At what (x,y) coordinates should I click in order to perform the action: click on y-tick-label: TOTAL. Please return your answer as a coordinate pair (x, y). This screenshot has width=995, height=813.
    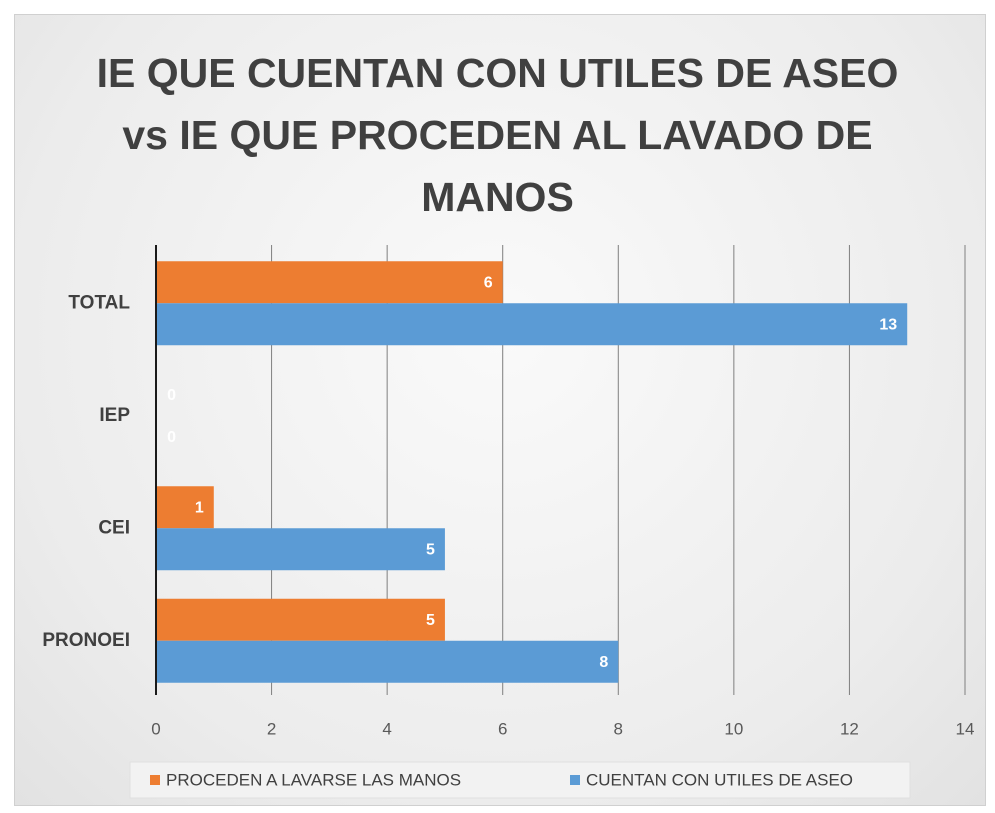
    Looking at the image, I should click on (99, 302).